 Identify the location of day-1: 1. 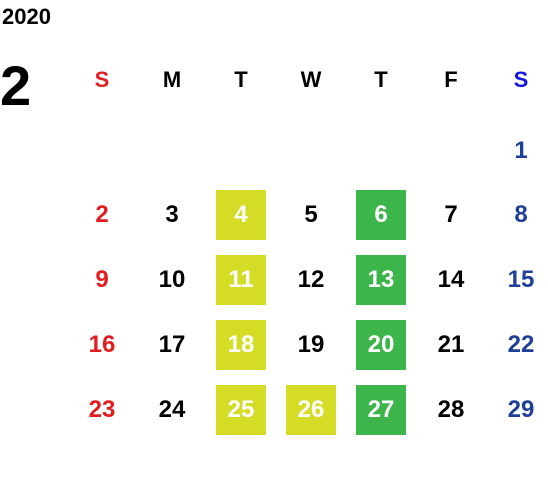
(521, 150).